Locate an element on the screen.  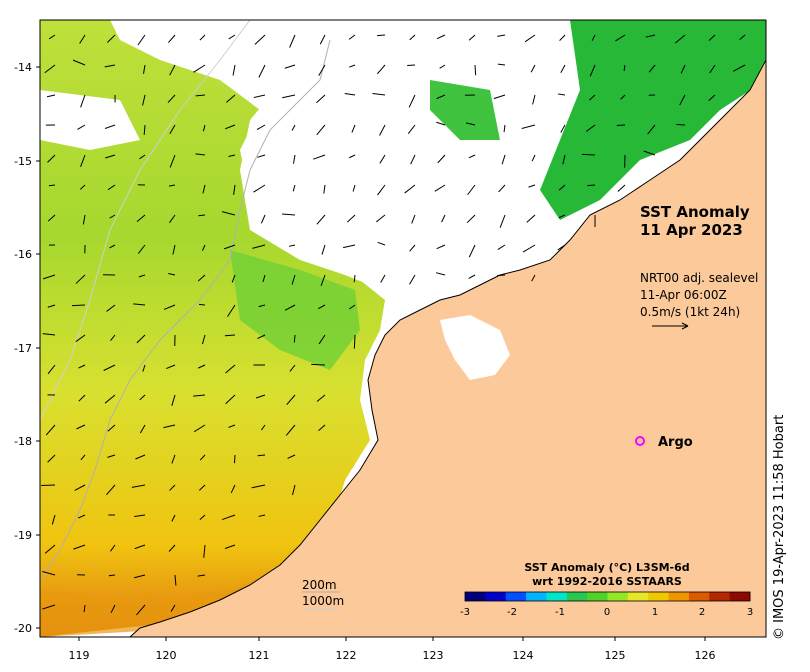
isobath-label-200m: 200m is located at coordinates (319, 585).